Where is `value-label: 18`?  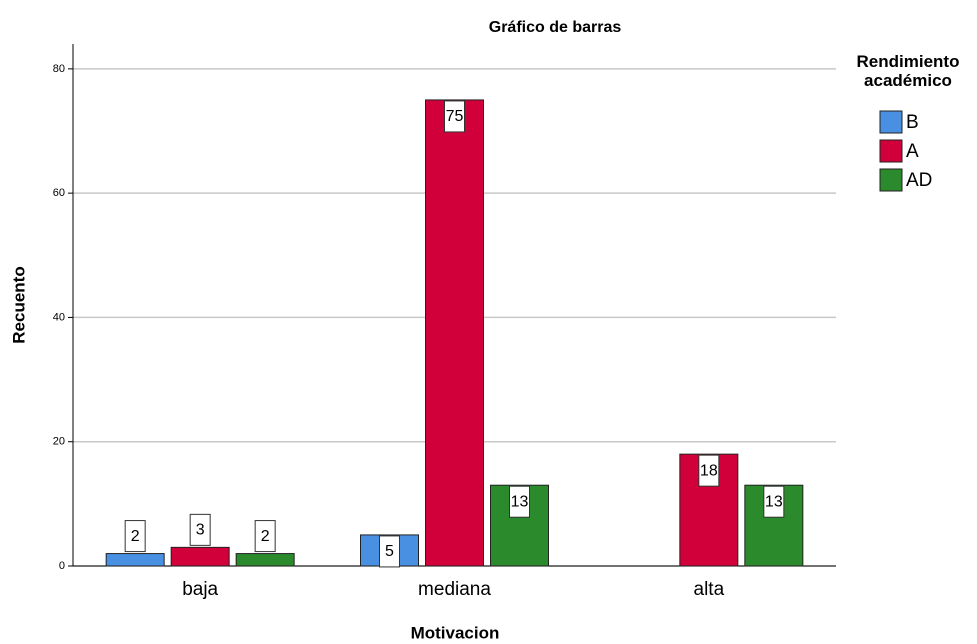
value-label: 18 is located at coordinates (709, 470).